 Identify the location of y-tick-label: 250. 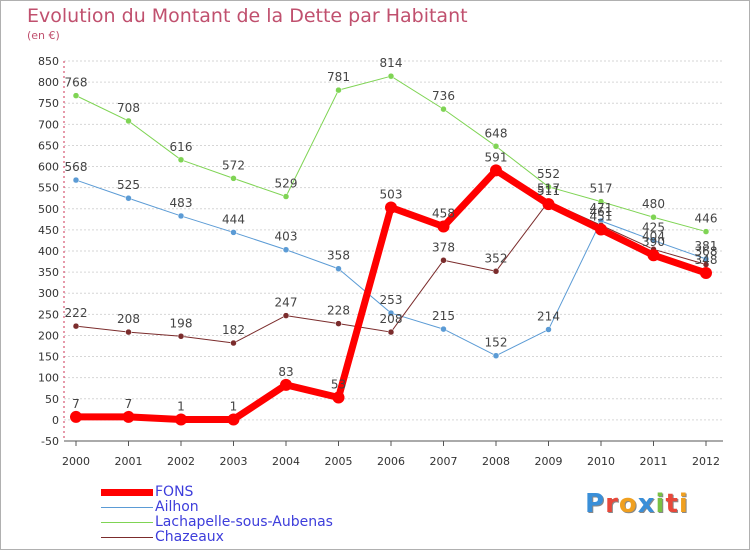
(48, 314).